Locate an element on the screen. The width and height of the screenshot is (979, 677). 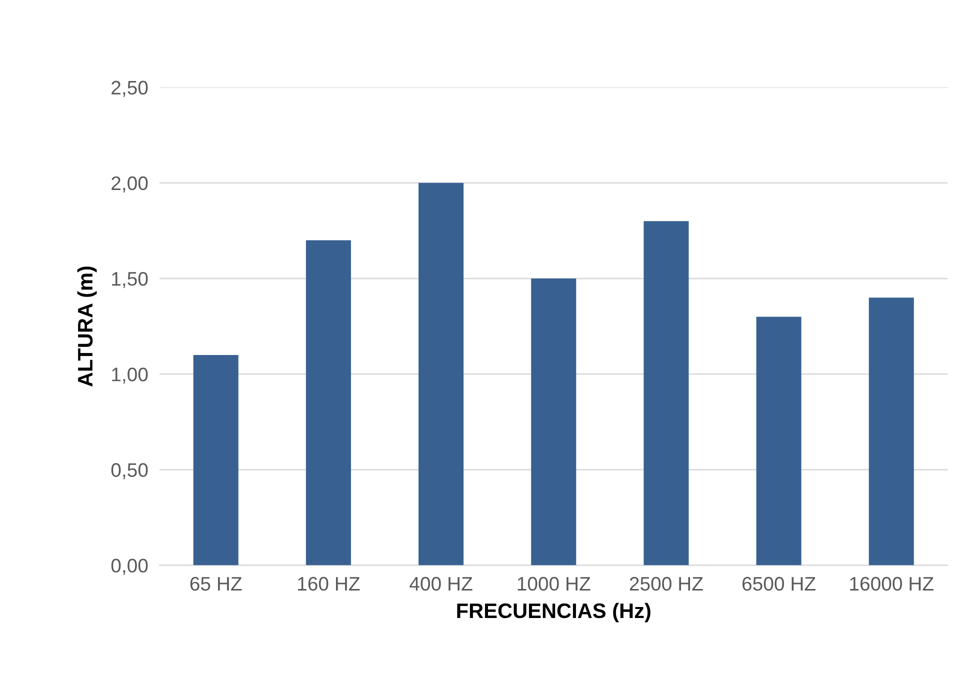
y-tick-label: 2,00 is located at coordinates (130, 184).